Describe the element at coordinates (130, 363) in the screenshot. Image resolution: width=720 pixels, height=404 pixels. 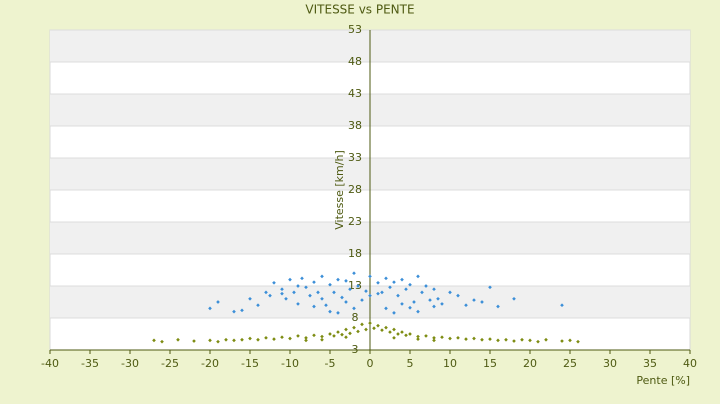
I see `x-tick-label: -30` at that location.